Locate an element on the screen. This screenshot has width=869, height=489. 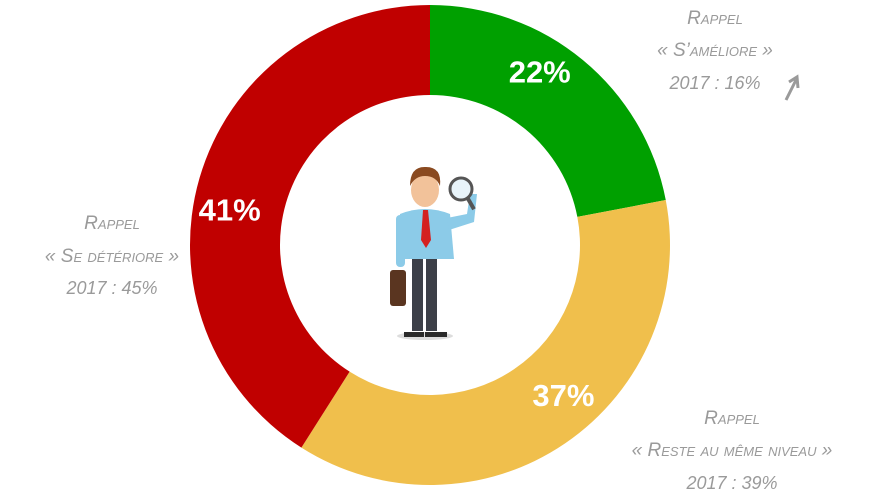
annotation-name: « Se détériore » is located at coordinates (112, 256).